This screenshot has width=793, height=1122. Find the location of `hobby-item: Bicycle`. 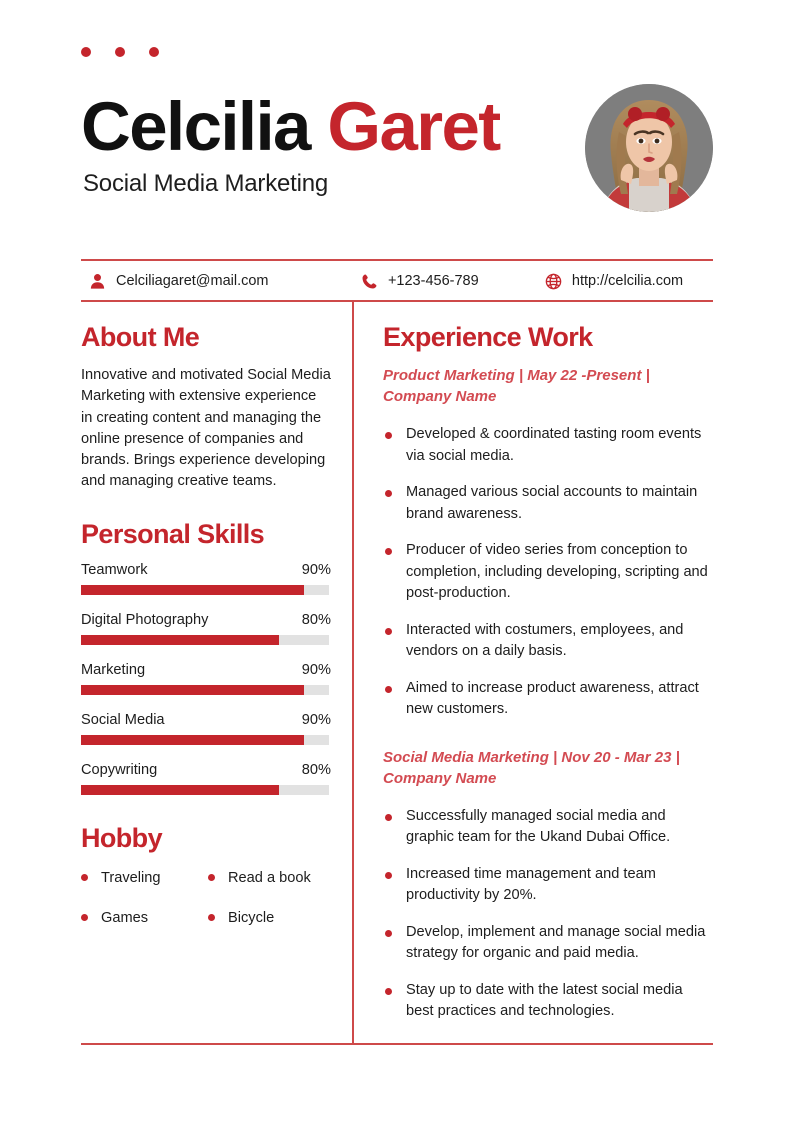

hobby-item: Bicycle is located at coordinates (269, 918).